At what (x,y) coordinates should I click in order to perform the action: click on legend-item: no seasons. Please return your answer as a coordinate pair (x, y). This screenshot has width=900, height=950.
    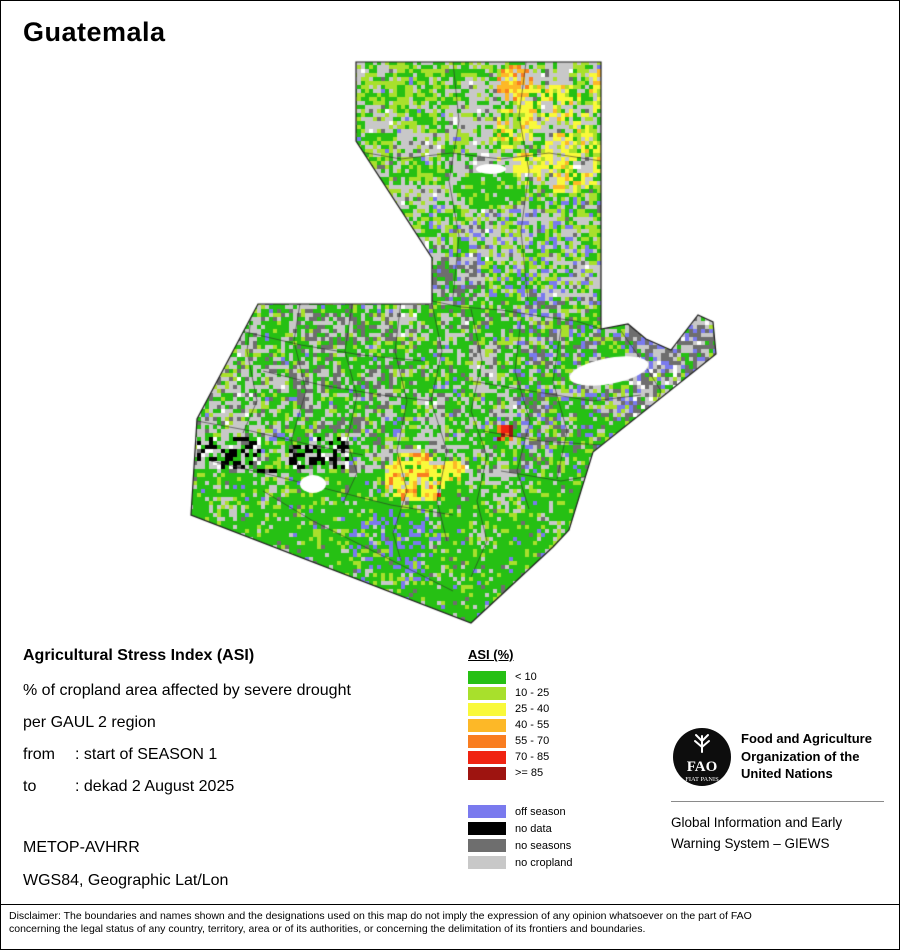
    Looking at the image, I should click on (520, 845).